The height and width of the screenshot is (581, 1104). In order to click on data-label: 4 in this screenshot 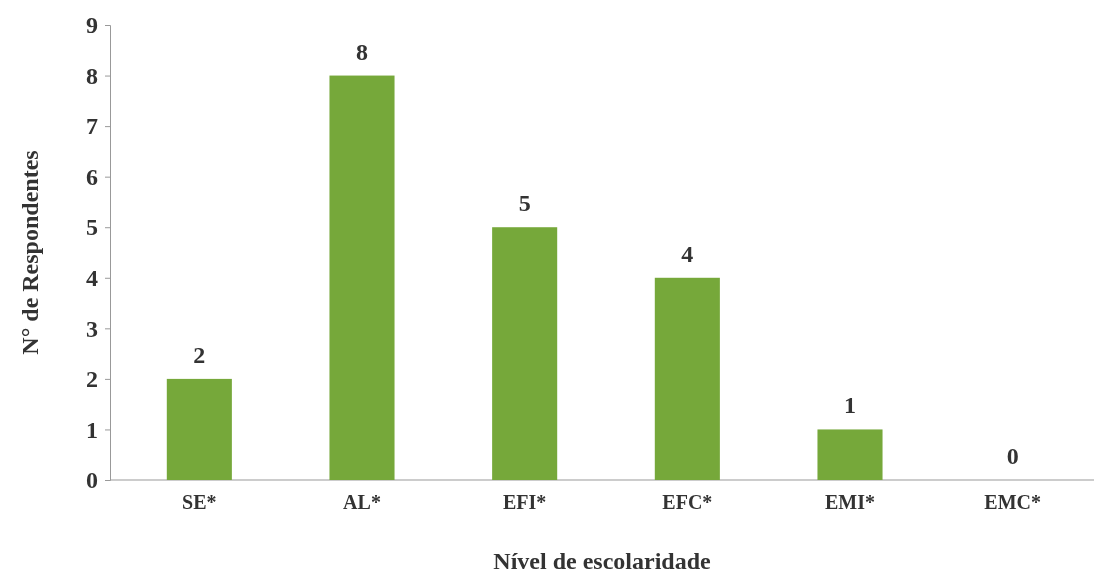, I will do `click(687, 253)`.